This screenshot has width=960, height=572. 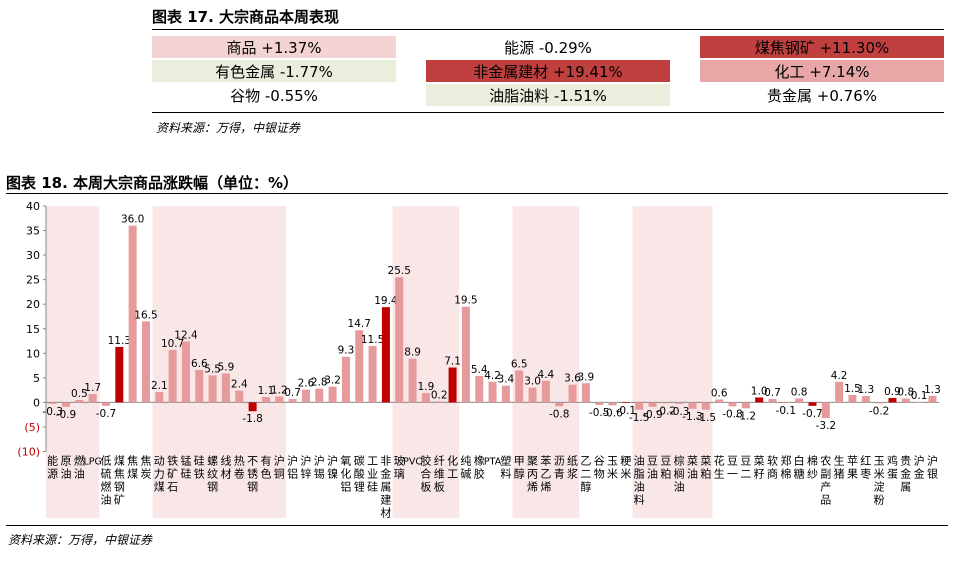 I want to click on category-label: 豆一, so click(x=732, y=468).